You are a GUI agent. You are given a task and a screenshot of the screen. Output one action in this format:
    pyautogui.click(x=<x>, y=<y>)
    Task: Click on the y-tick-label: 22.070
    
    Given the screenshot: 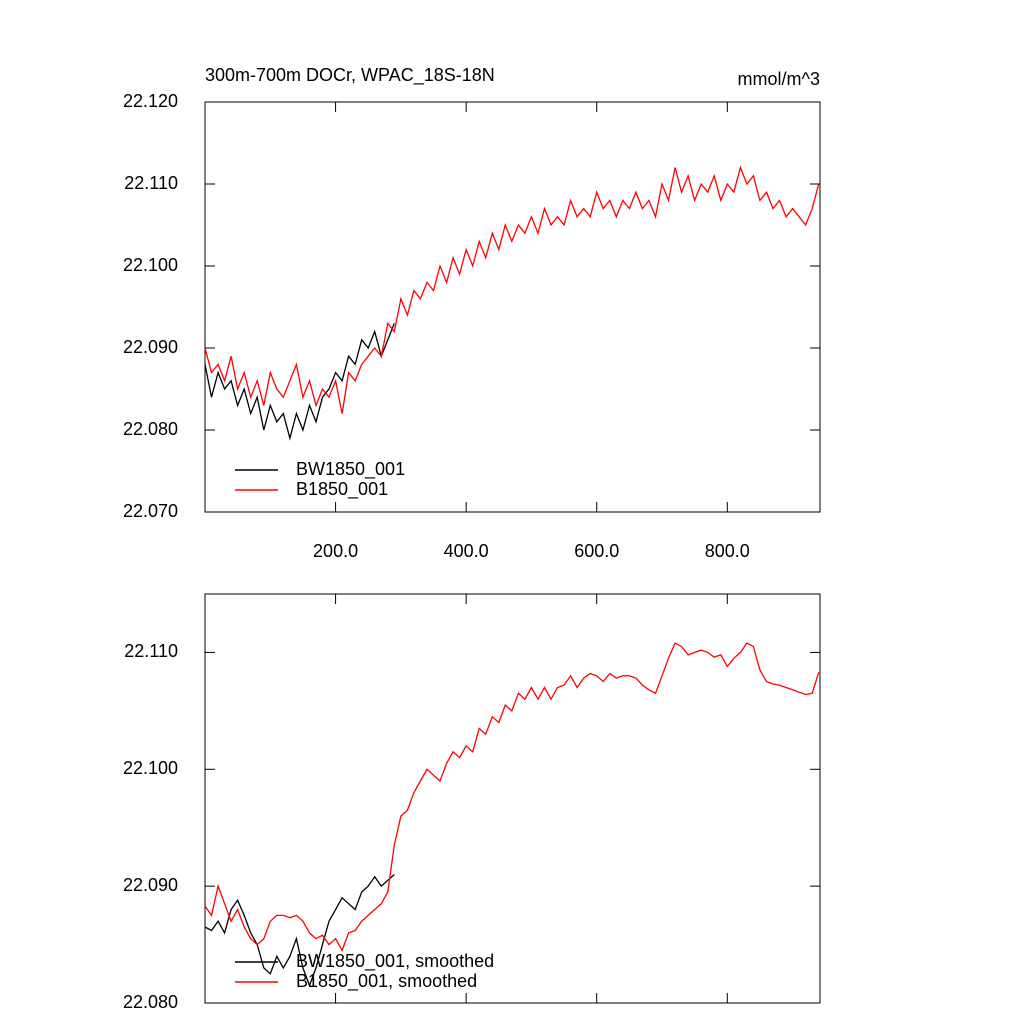 What is the action you would take?
    pyautogui.click(x=150, y=511)
    